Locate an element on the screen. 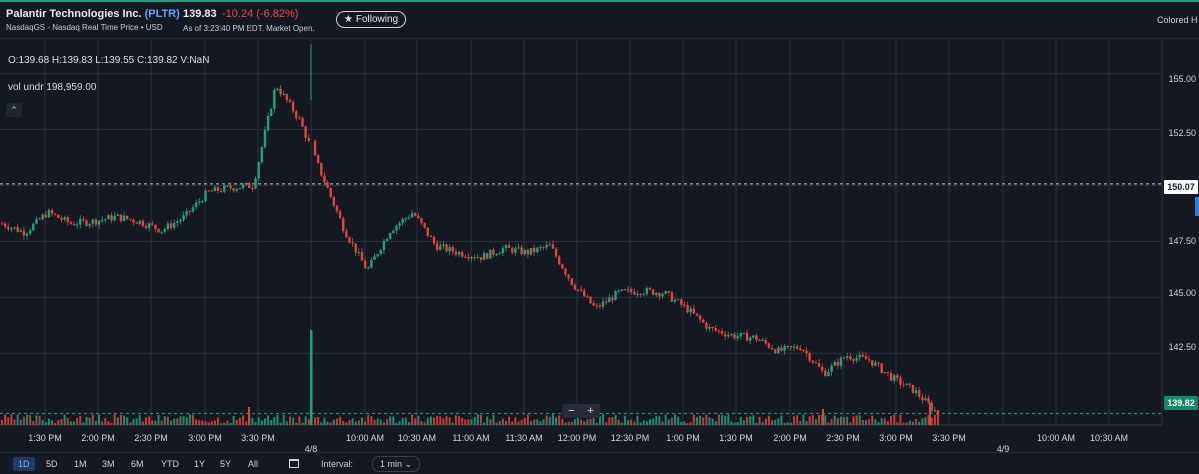  range-5y-button: 5Y is located at coordinates (226, 464).